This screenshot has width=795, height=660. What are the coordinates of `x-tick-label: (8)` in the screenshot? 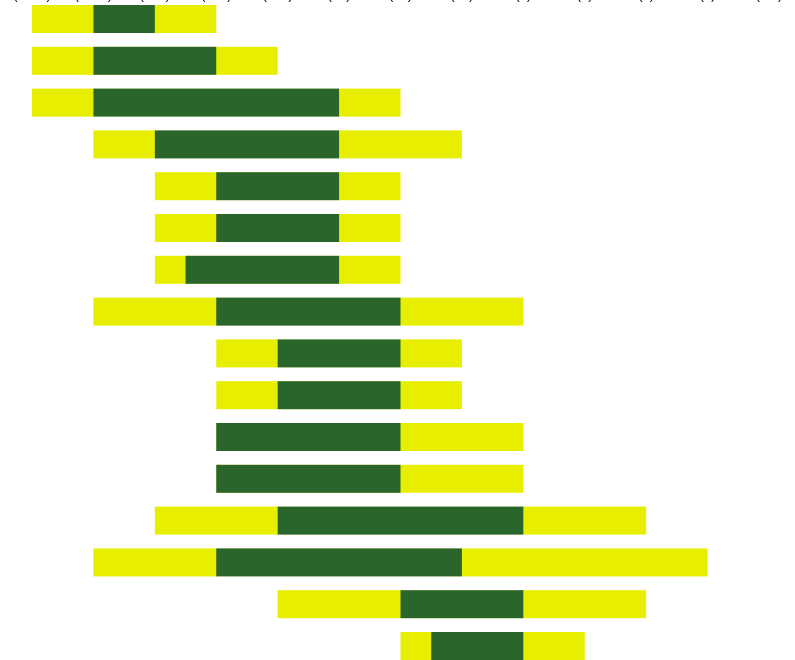 It's located at (523, 1).